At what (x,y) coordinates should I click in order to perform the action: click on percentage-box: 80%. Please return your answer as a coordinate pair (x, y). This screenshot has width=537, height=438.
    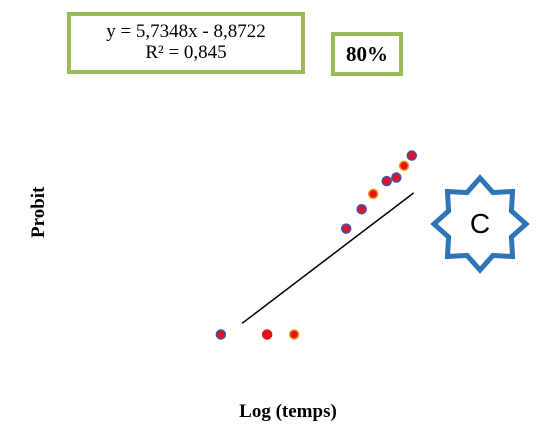
    Looking at the image, I should click on (367, 54).